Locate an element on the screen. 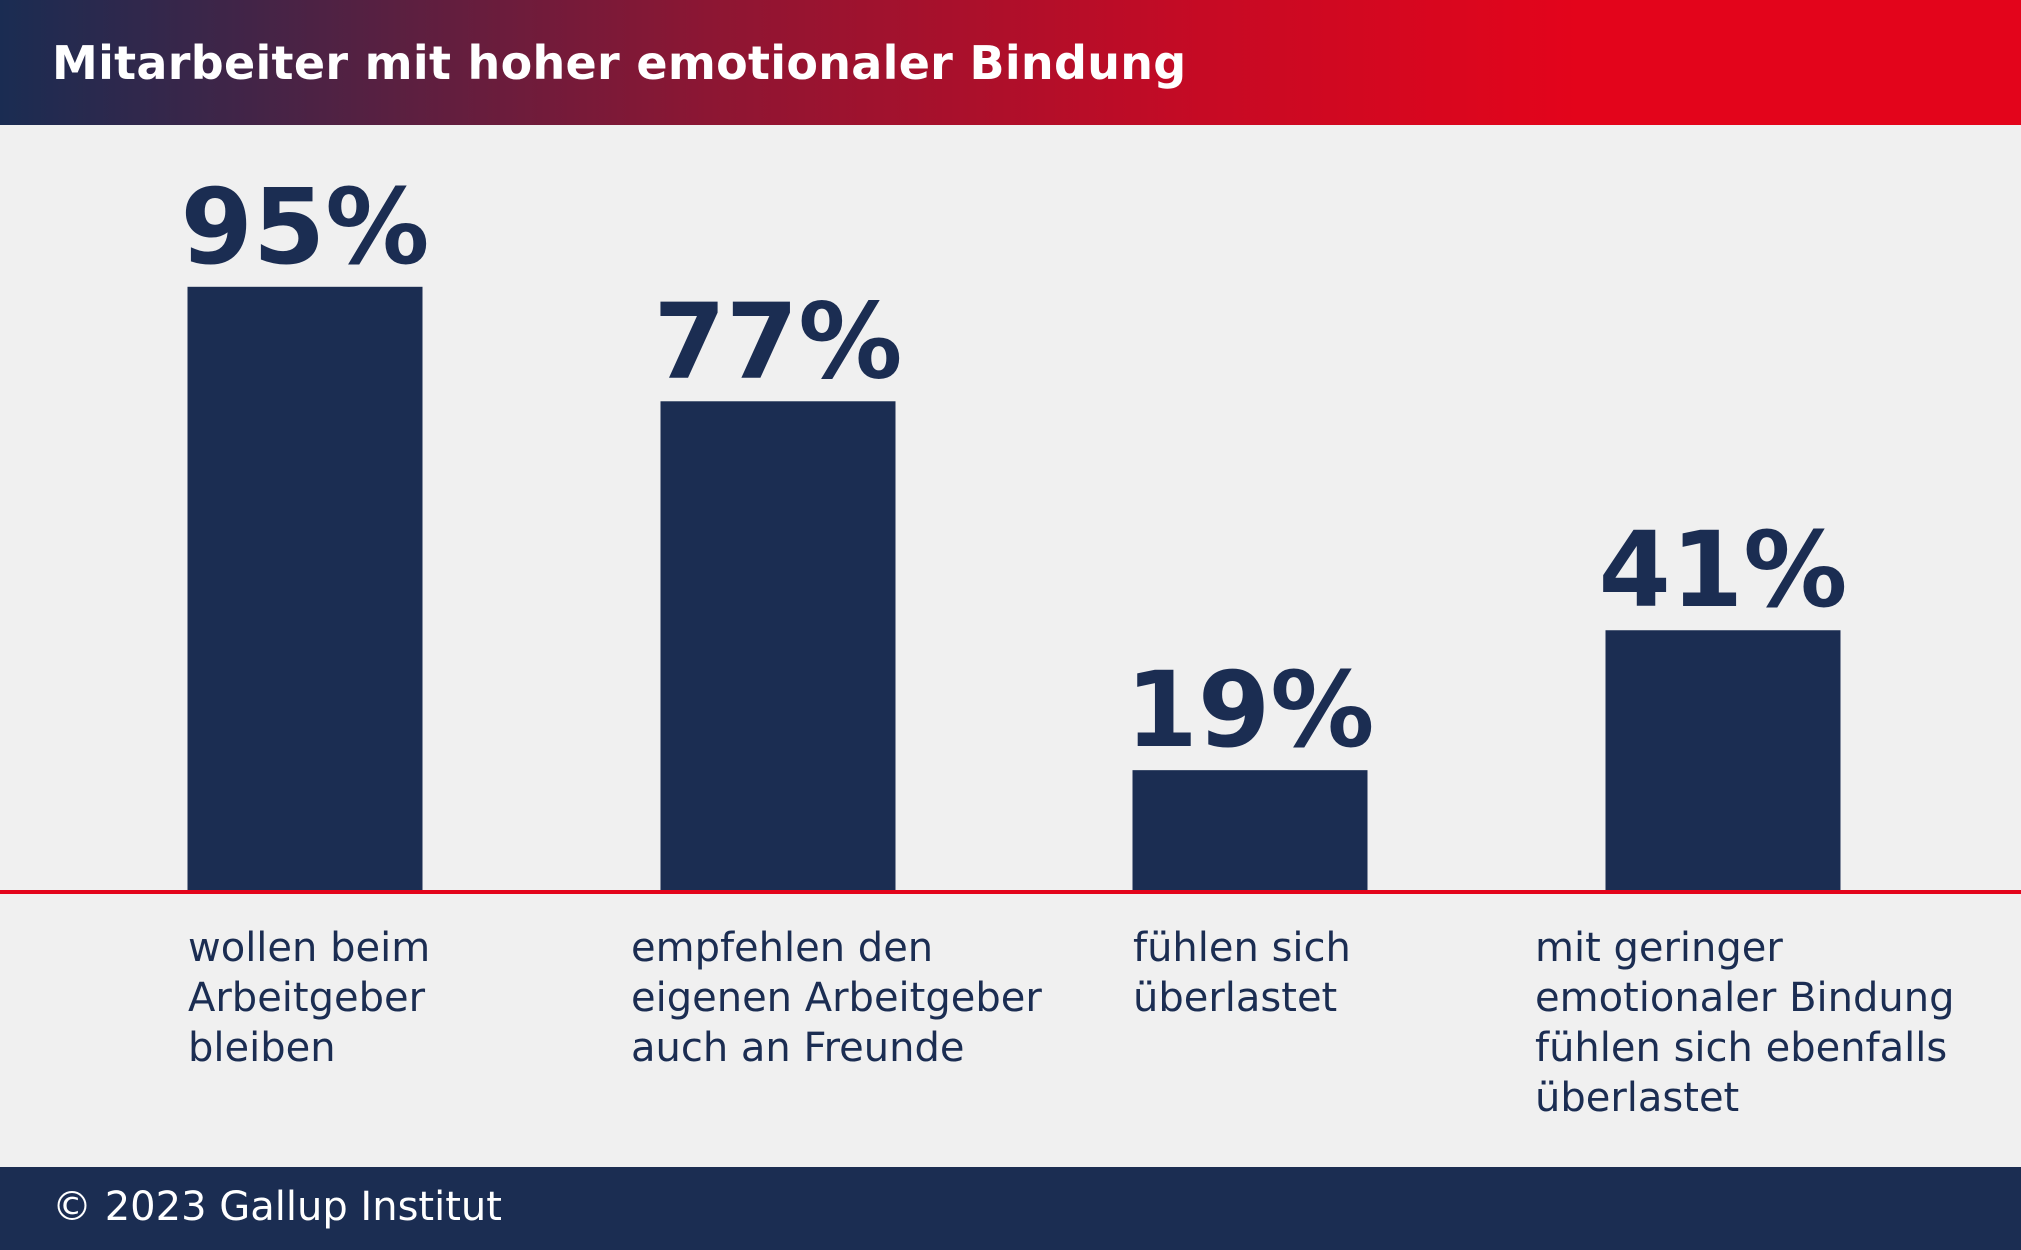 This screenshot has height=1250, width=2021. category-label-0: wollen beim Arbeitgeber bleiben is located at coordinates (309, 998).